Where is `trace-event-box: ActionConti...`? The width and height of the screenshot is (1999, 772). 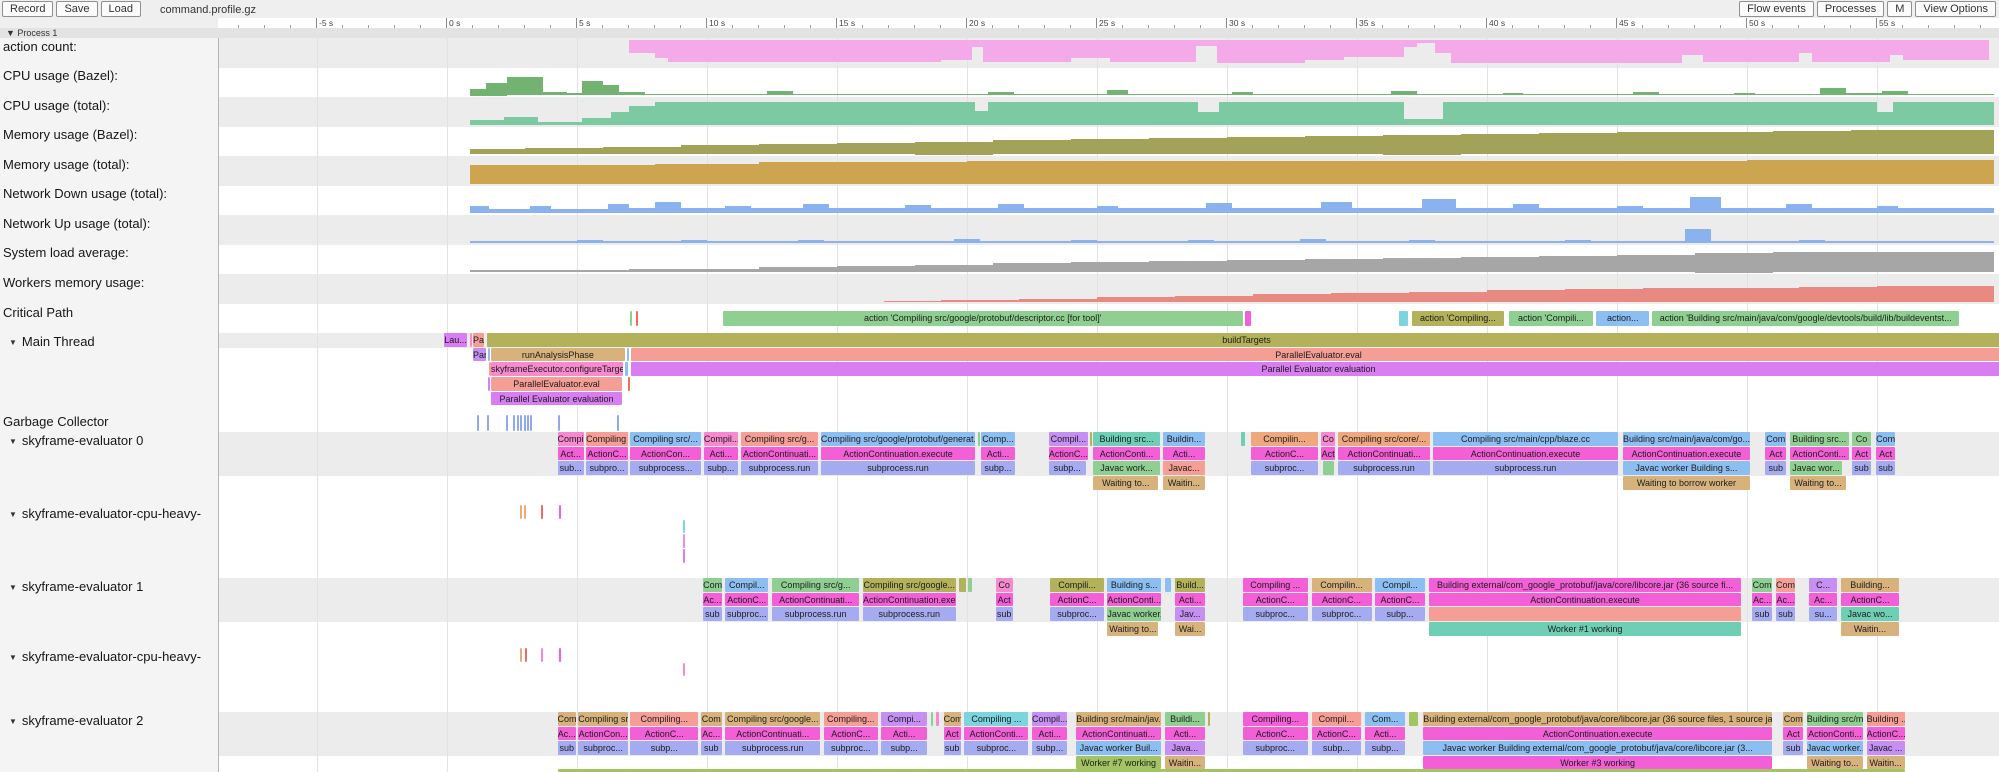 trace-event-box: ActionConti... is located at coordinates (996, 733).